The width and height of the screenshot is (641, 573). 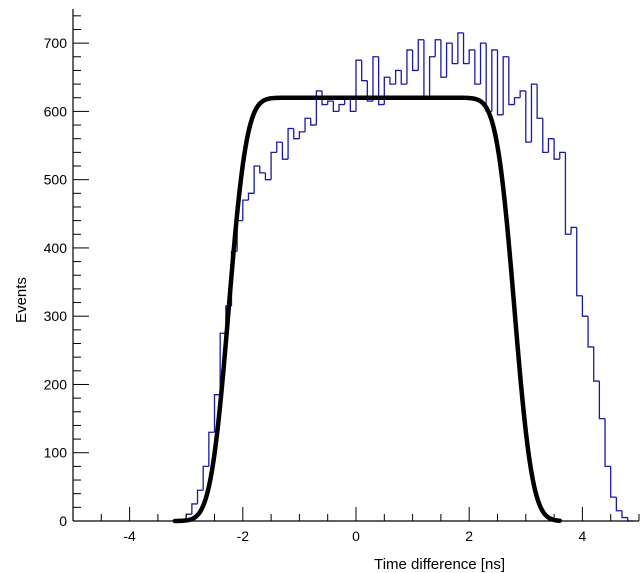 What do you see at coordinates (56, 384) in the screenshot?
I see `y-tick-label: 200` at bounding box center [56, 384].